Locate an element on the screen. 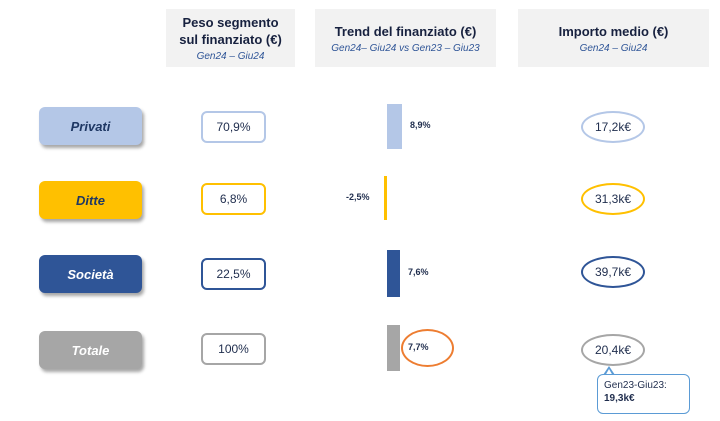 The width and height of the screenshot is (720, 421). importo-totale: 20,4k€ is located at coordinates (613, 350).